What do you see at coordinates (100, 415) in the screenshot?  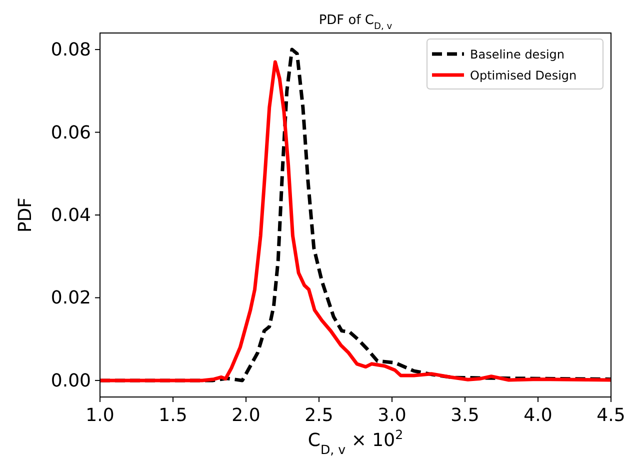 I see `x-tick-label: 1.0` at bounding box center [100, 415].